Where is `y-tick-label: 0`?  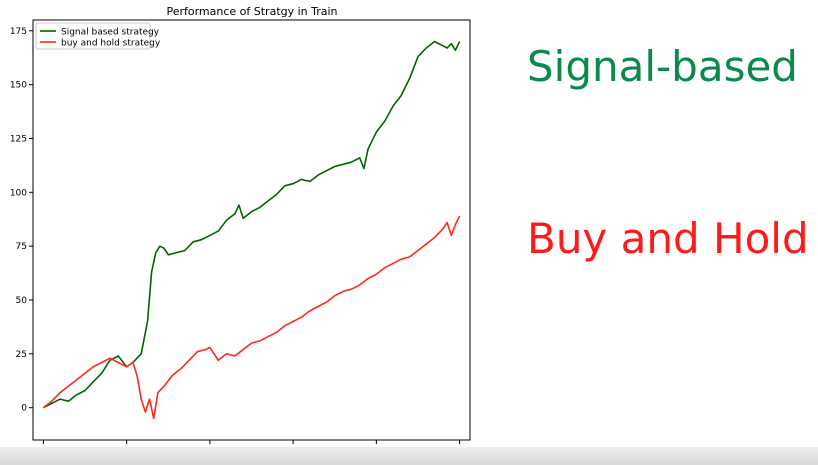 y-tick-label: 0 is located at coordinates (24, 409).